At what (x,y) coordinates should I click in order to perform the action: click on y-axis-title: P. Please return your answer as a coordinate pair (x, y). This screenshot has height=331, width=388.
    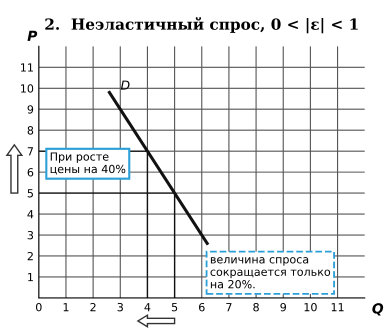
    Looking at the image, I should click on (32, 35).